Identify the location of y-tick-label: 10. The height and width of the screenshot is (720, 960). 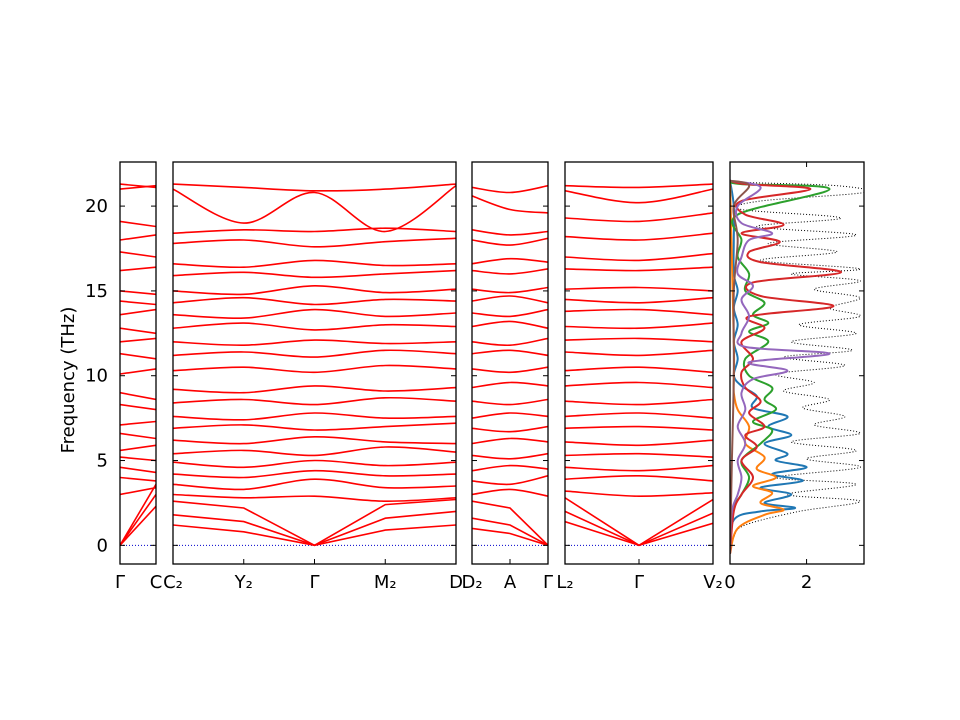
(96, 376).